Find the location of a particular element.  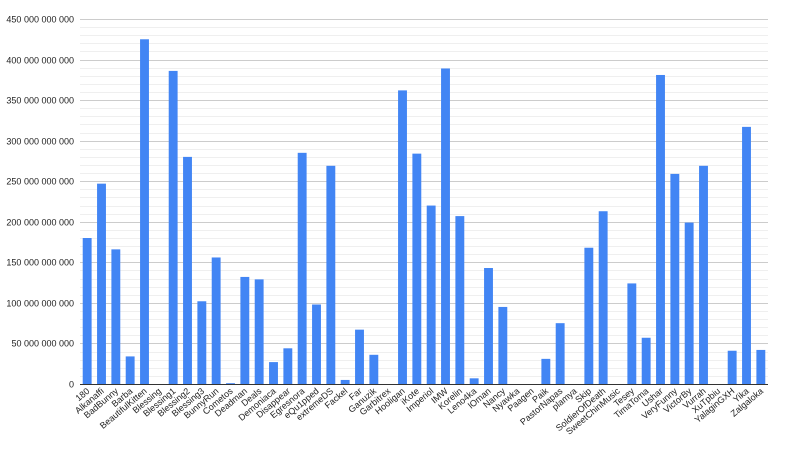

y-tick-label: 300 000 000 000 is located at coordinates (40, 142).